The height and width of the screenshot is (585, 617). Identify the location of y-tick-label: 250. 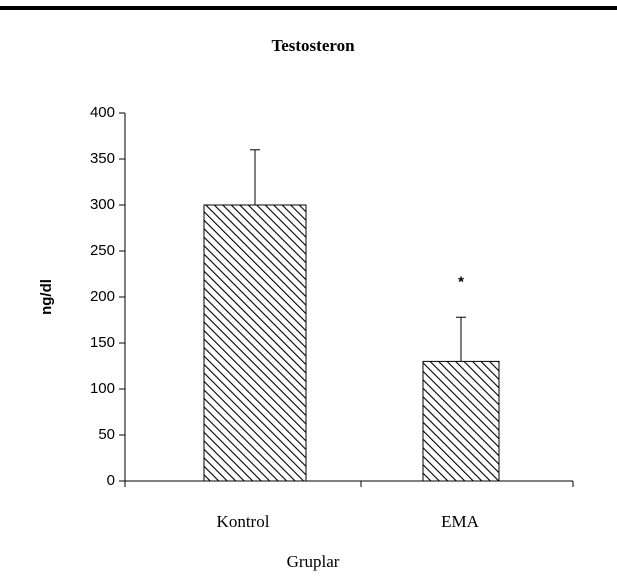
(102, 250).